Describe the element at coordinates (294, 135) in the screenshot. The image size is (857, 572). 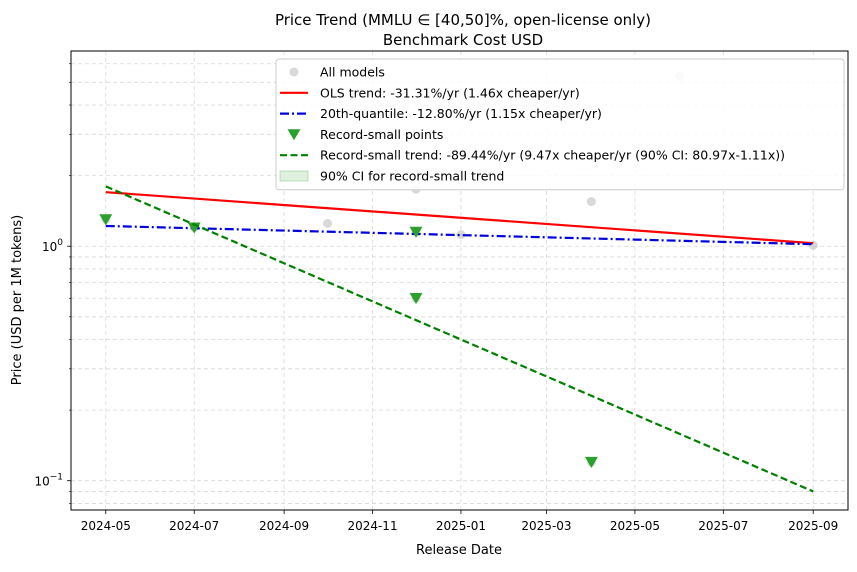
I see `legend-marker-triangle` at that location.